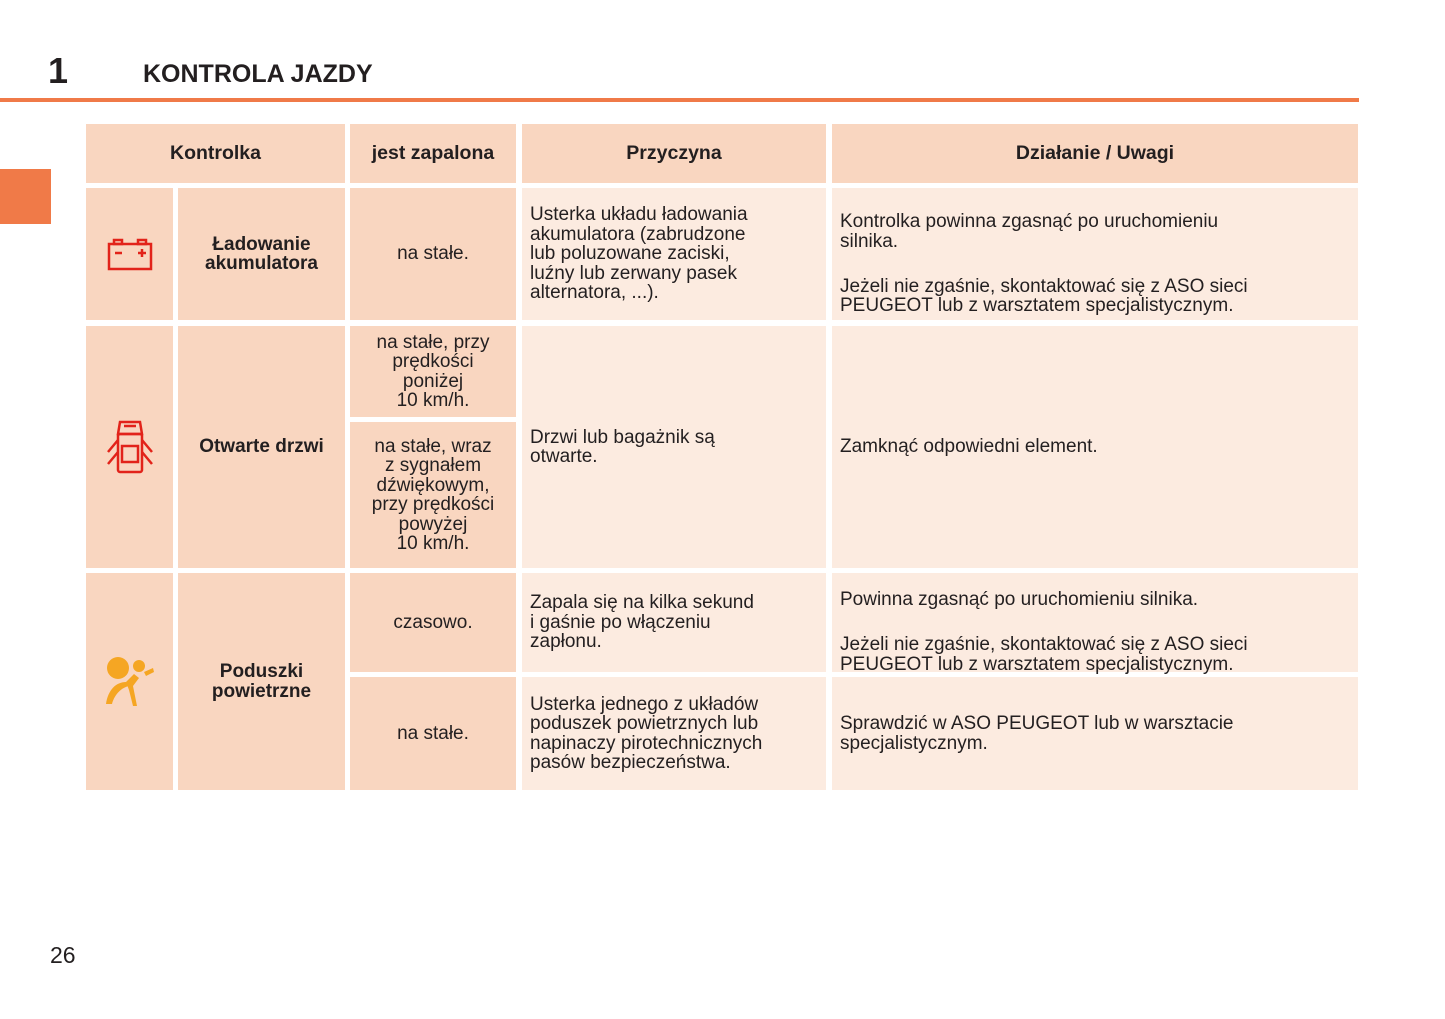 The image size is (1445, 1019). I want to click on column-header-kontrolka: Kontrolka, so click(215, 153).